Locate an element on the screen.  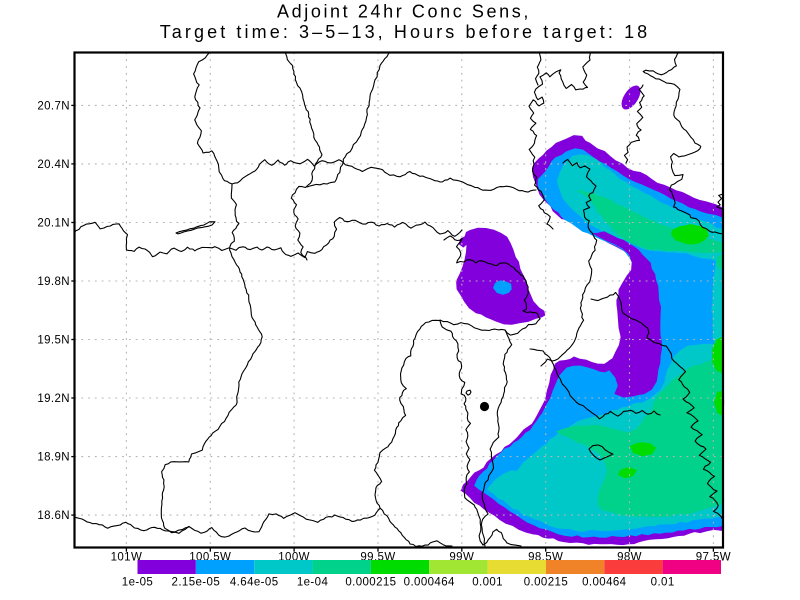
svg-text: 20.4N is located at coordinates (53, 165).